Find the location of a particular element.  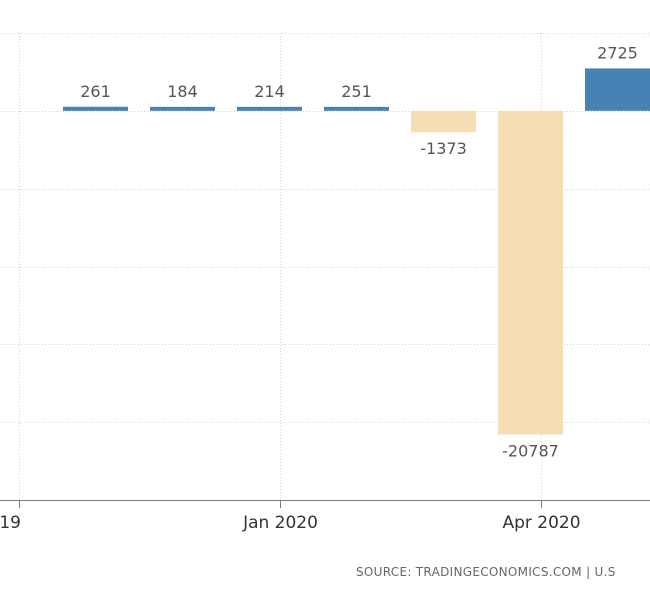

source-credit: SOURCE: TRADINGECONOMICS.COM | U.S is located at coordinates (486, 572).